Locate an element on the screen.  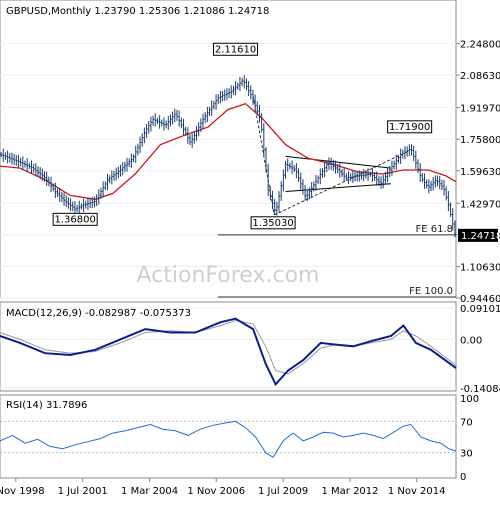
last-price-label: 1.24718 is located at coordinates (480, 236).